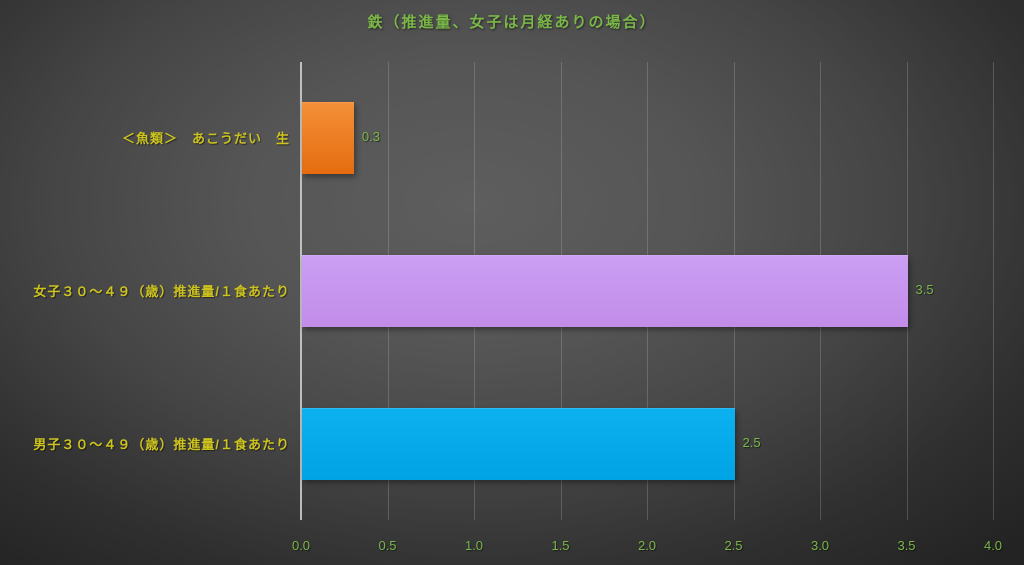 This screenshot has width=1024, height=565. I want to click on x-tick-label: 1.5, so click(560, 545).